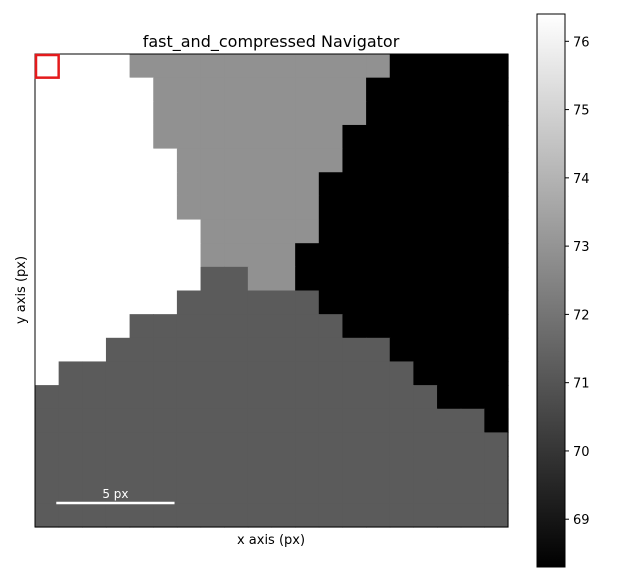  Describe the element at coordinates (581, 384) in the screenshot. I see `colorbar-tick-label: 71` at that location.